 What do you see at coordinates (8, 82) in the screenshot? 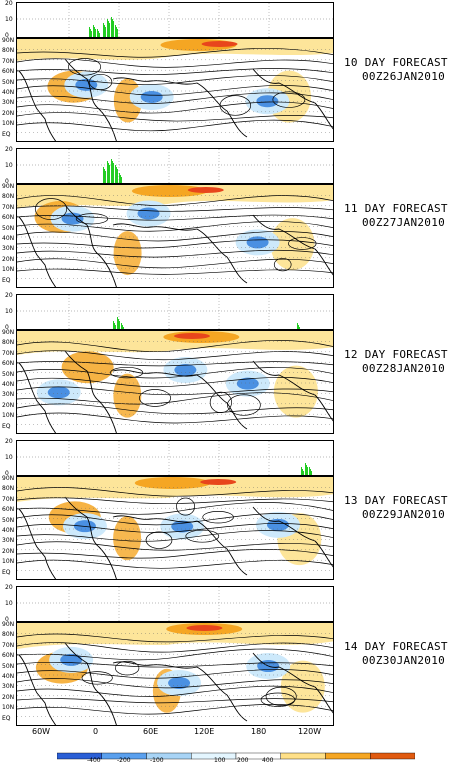
I see `lat-label: 50N` at bounding box center [8, 82].